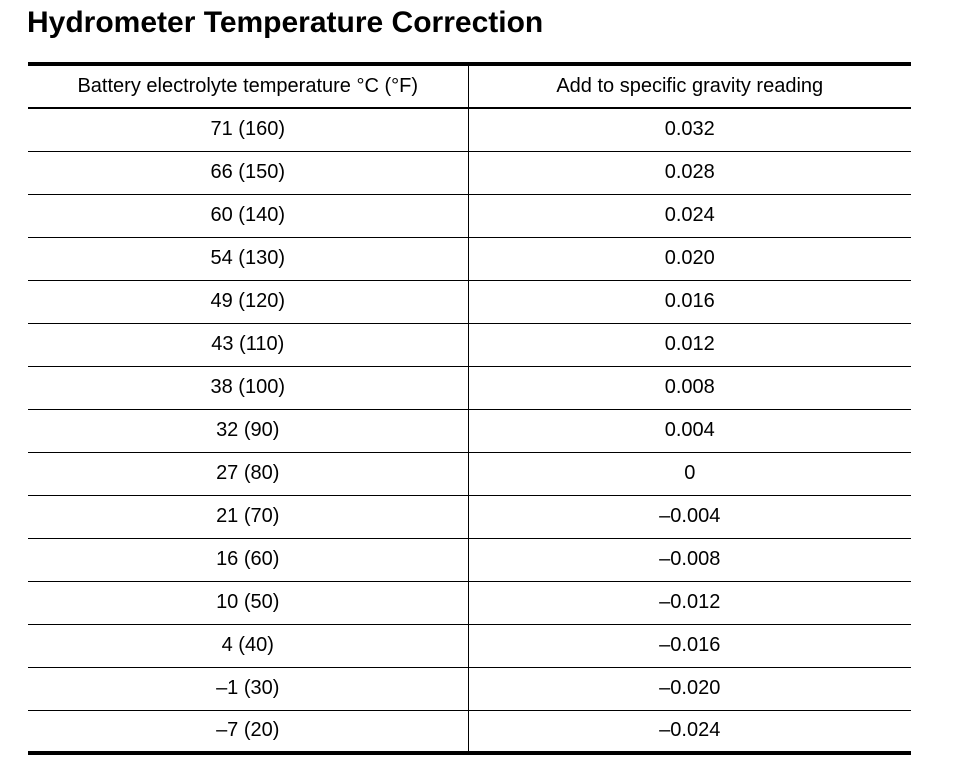 This screenshot has height=766, width=960. I want to click on table-row: 49 (120) 0.016, so click(469, 302).